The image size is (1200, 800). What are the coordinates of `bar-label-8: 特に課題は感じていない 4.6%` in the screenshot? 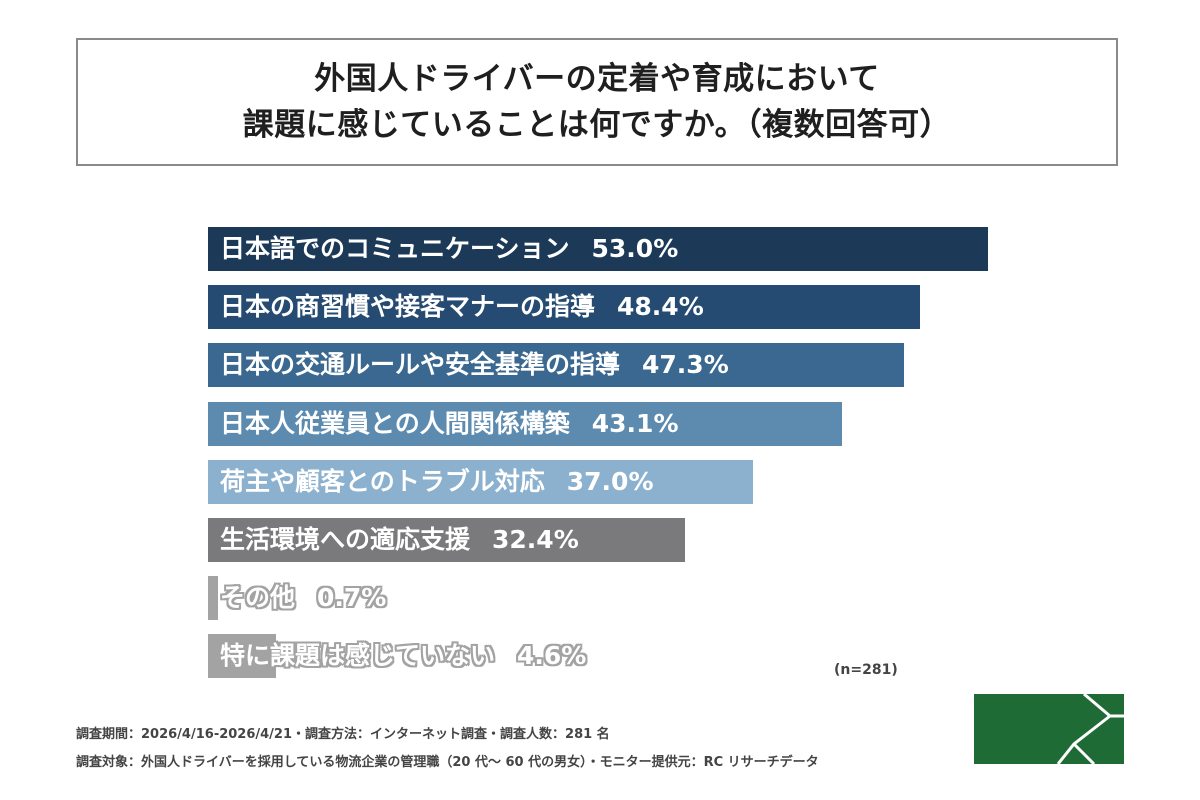 It's located at (403, 656).